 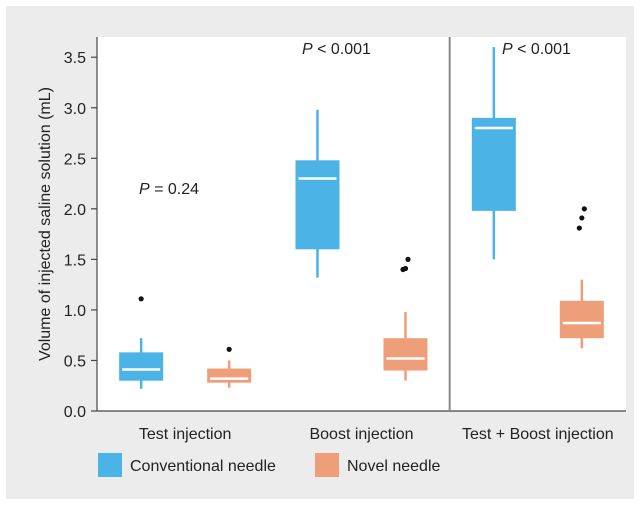 I want to click on y-axis-label: Volume of injected saline solution (mL), so click(x=45, y=224).